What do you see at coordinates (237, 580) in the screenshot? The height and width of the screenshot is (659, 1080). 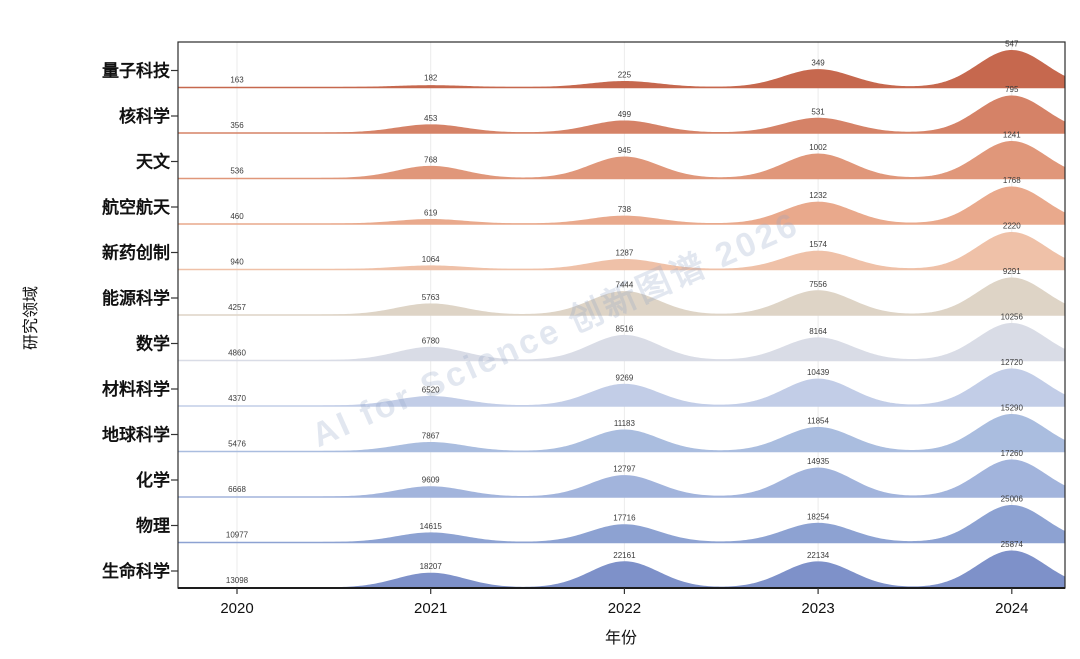 I see `value-label: 13098` at bounding box center [237, 580].